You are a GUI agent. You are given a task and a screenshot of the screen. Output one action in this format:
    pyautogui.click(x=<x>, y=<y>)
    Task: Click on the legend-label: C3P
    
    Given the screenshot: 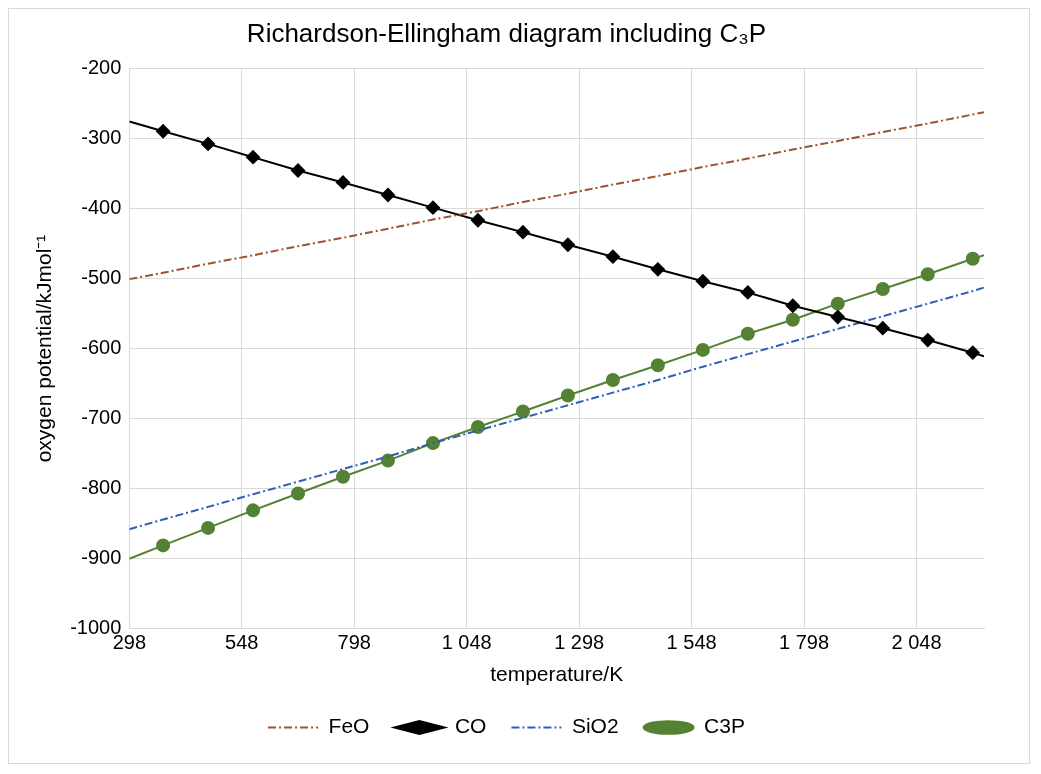 What is the action you would take?
    pyautogui.click(x=724, y=726)
    